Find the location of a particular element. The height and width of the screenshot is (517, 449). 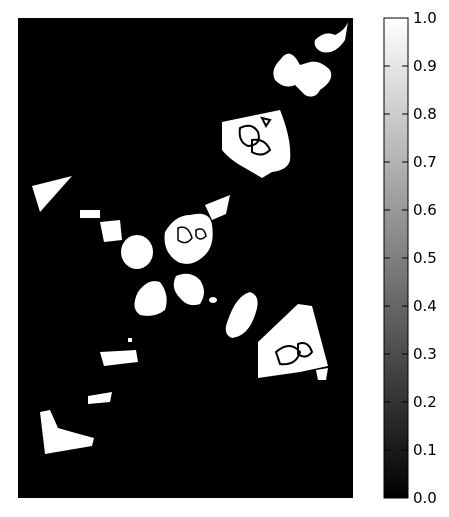

colorbar-tick-label: 1.0 is located at coordinates (425, 18).